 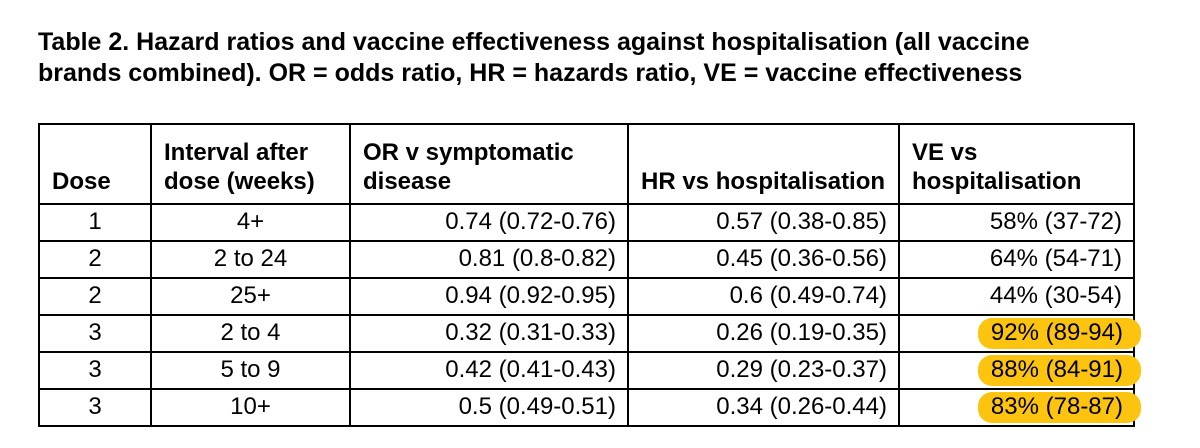 I want to click on cell-interval: 2 to 24, so click(x=250, y=259).